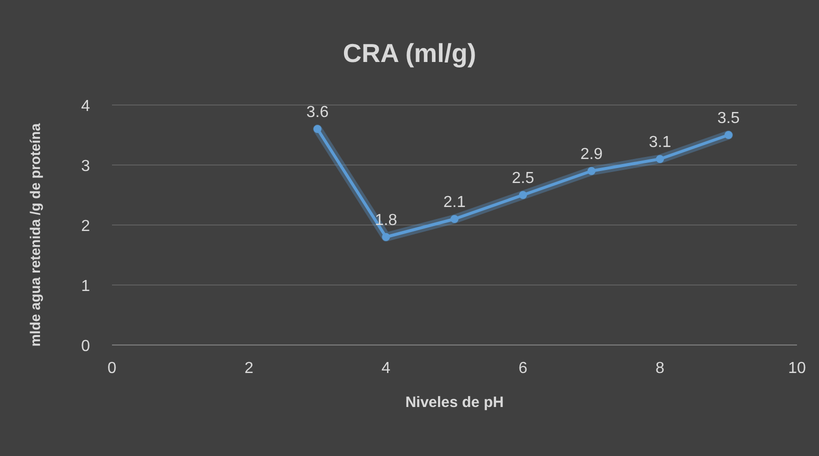 The image size is (819, 456). What do you see at coordinates (728, 118) in the screenshot?
I see `data-label: 3.5` at bounding box center [728, 118].